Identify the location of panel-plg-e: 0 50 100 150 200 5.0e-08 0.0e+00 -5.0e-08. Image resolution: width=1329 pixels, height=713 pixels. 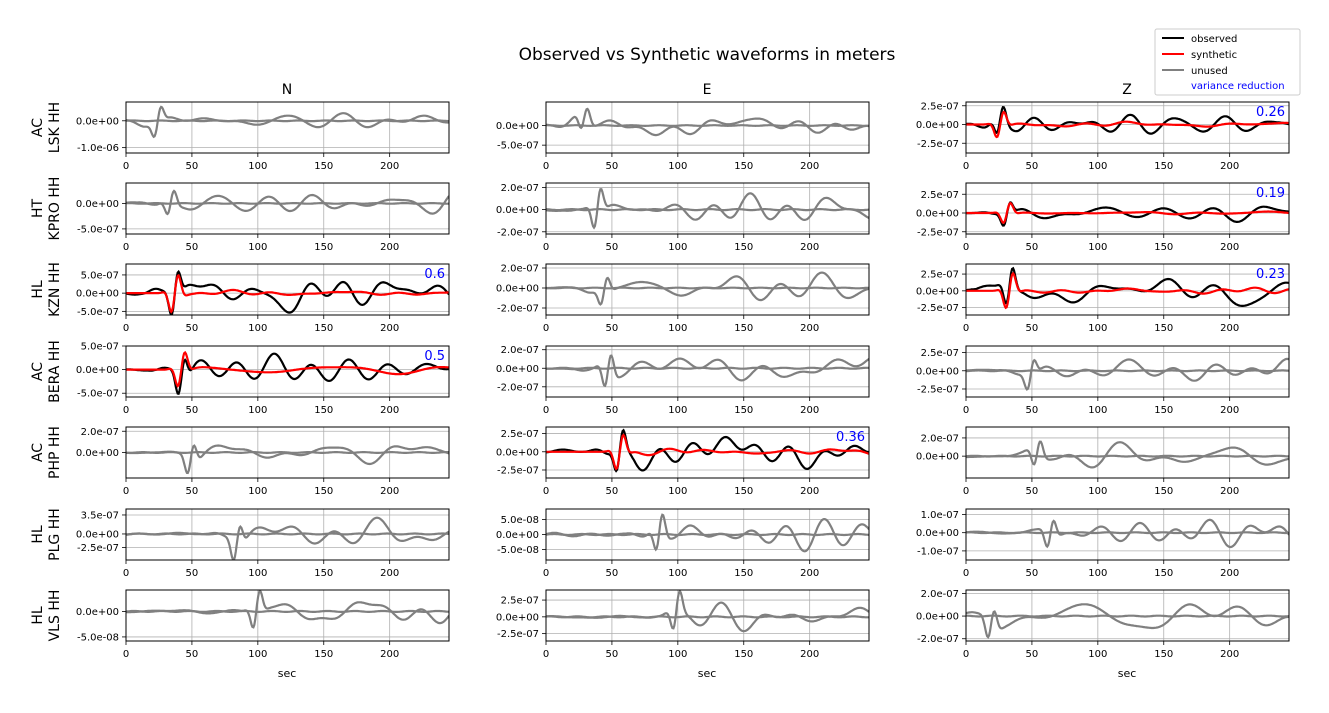
(683, 543).